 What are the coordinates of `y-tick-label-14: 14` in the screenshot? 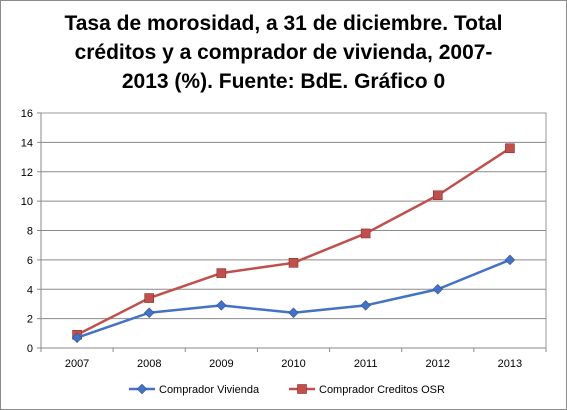 It's located at (27, 143).